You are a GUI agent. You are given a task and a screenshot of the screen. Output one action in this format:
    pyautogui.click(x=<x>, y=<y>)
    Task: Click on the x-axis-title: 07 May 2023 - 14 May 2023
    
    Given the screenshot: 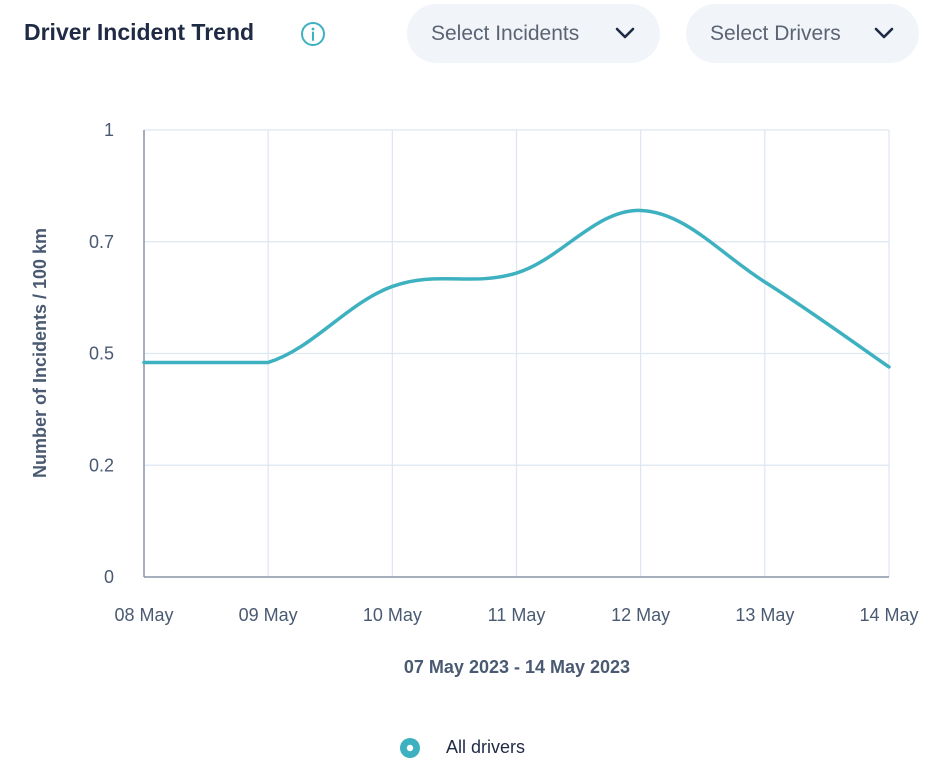 What is the action you would take?
    pyautogui.click(x=517, y=667)
    